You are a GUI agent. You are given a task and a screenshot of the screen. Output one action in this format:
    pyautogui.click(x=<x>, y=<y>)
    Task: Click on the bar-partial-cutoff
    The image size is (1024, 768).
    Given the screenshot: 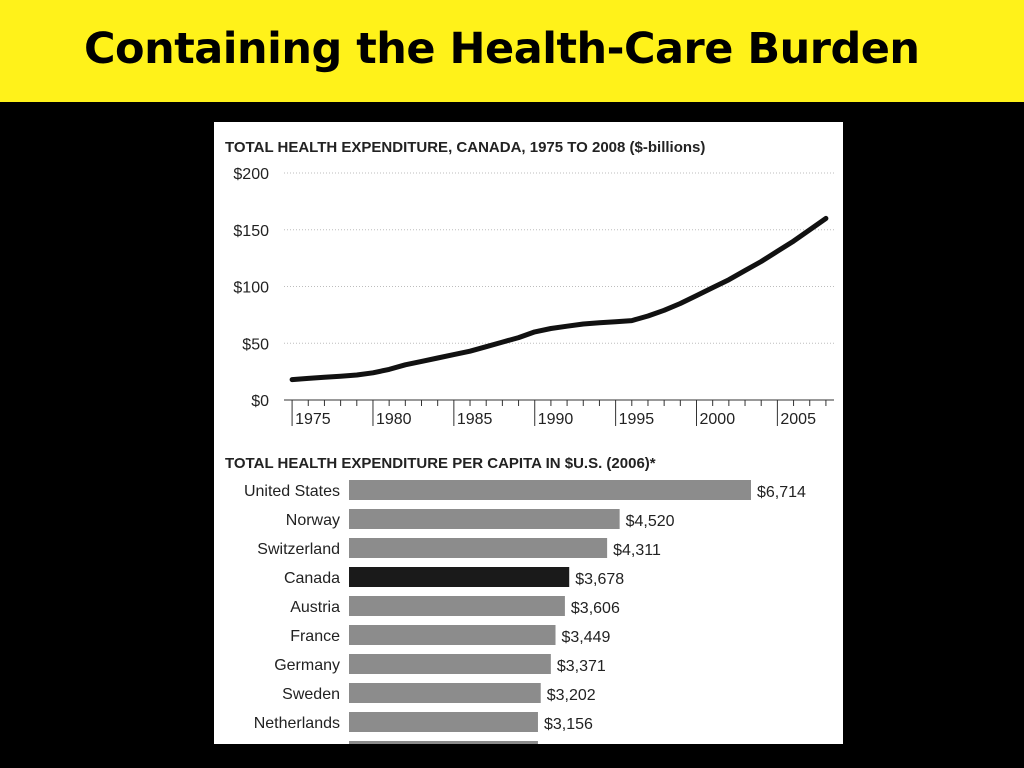 What is the action you would take?
    pyautogui.click(x=443, y=742)
    